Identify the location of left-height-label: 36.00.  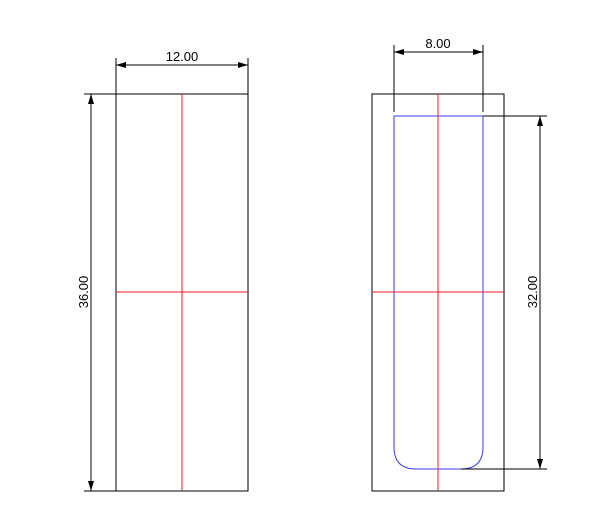
(83, 292).